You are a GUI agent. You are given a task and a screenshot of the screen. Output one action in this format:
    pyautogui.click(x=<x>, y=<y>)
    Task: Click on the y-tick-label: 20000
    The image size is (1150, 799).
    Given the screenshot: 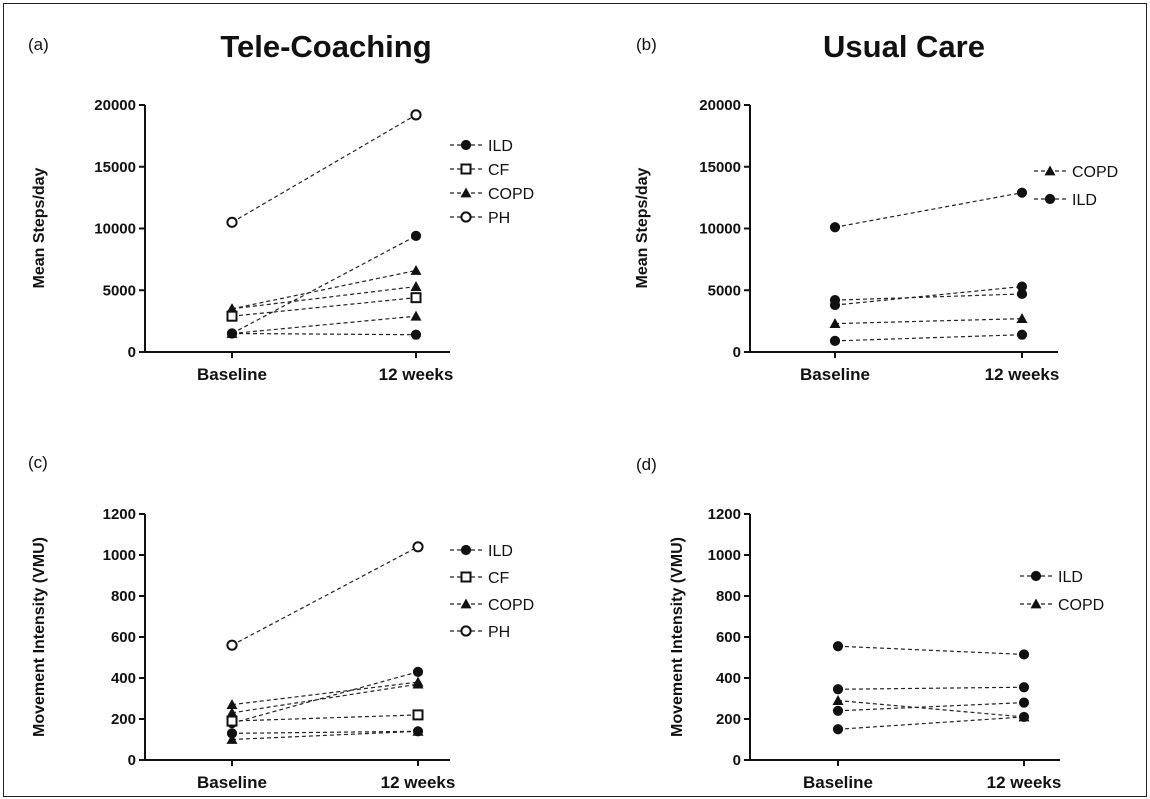 What is the action you would take?
    pyautogui.click(x=720, y=105)
    